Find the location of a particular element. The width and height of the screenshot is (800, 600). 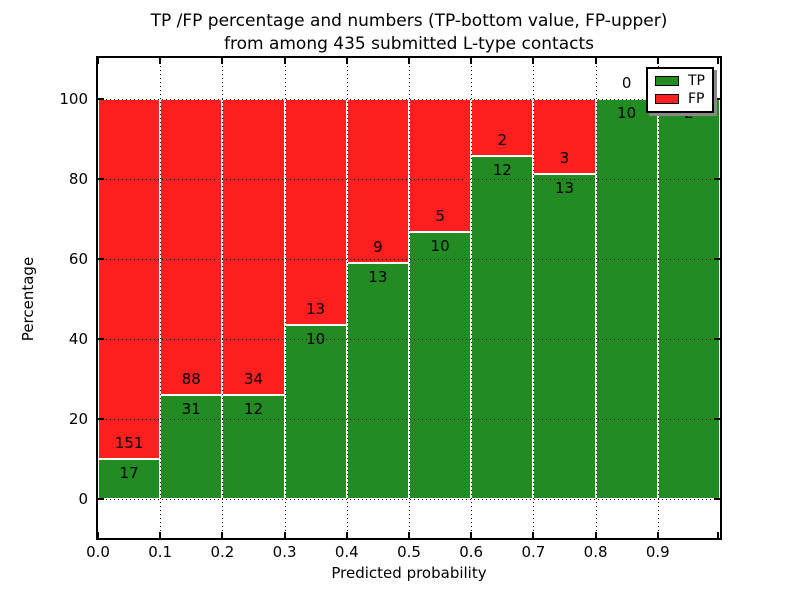

bar-count-label-fp: 9 is located at coordinates (378, 246).